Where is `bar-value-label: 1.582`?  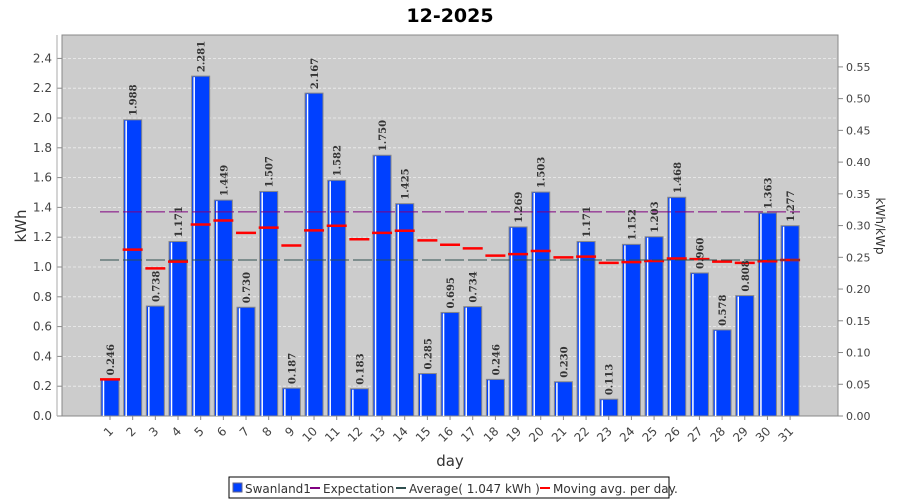 bar-value-label: 1.582 is located at coordinates (338, 160).